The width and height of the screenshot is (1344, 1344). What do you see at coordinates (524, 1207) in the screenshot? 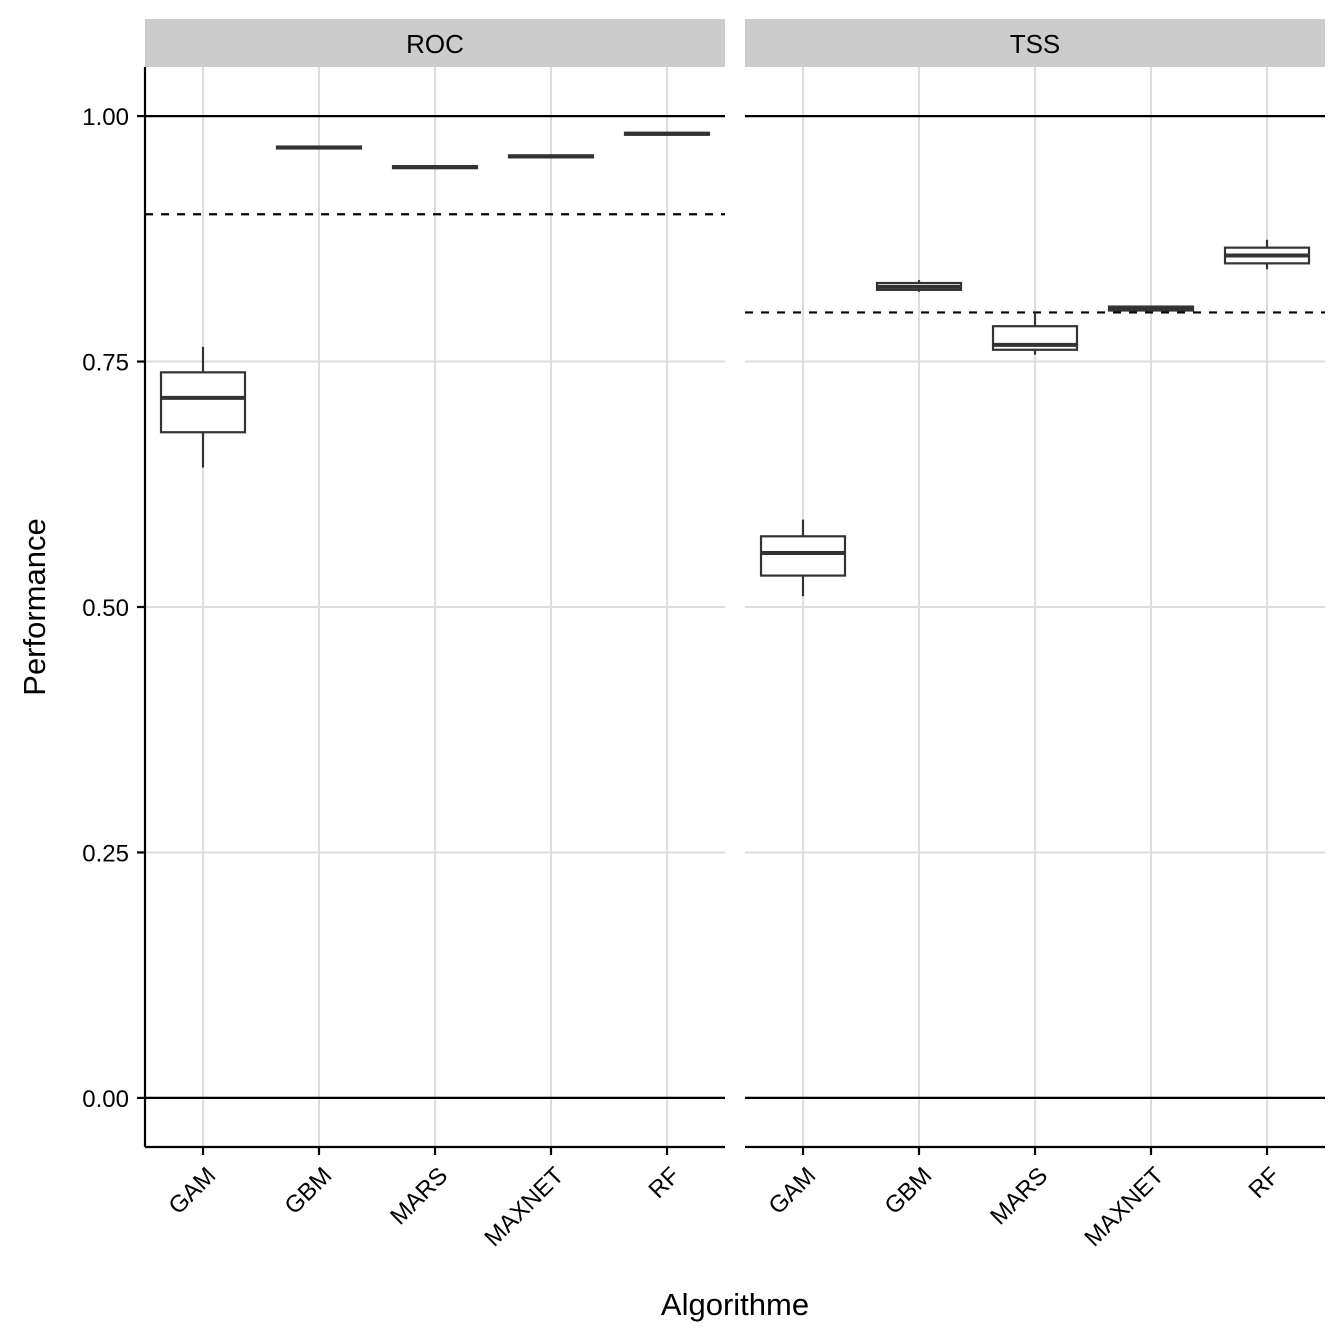
I see `x-tick-label-roc-maxnet: MAXNET` at bounding box center [524, 1207].